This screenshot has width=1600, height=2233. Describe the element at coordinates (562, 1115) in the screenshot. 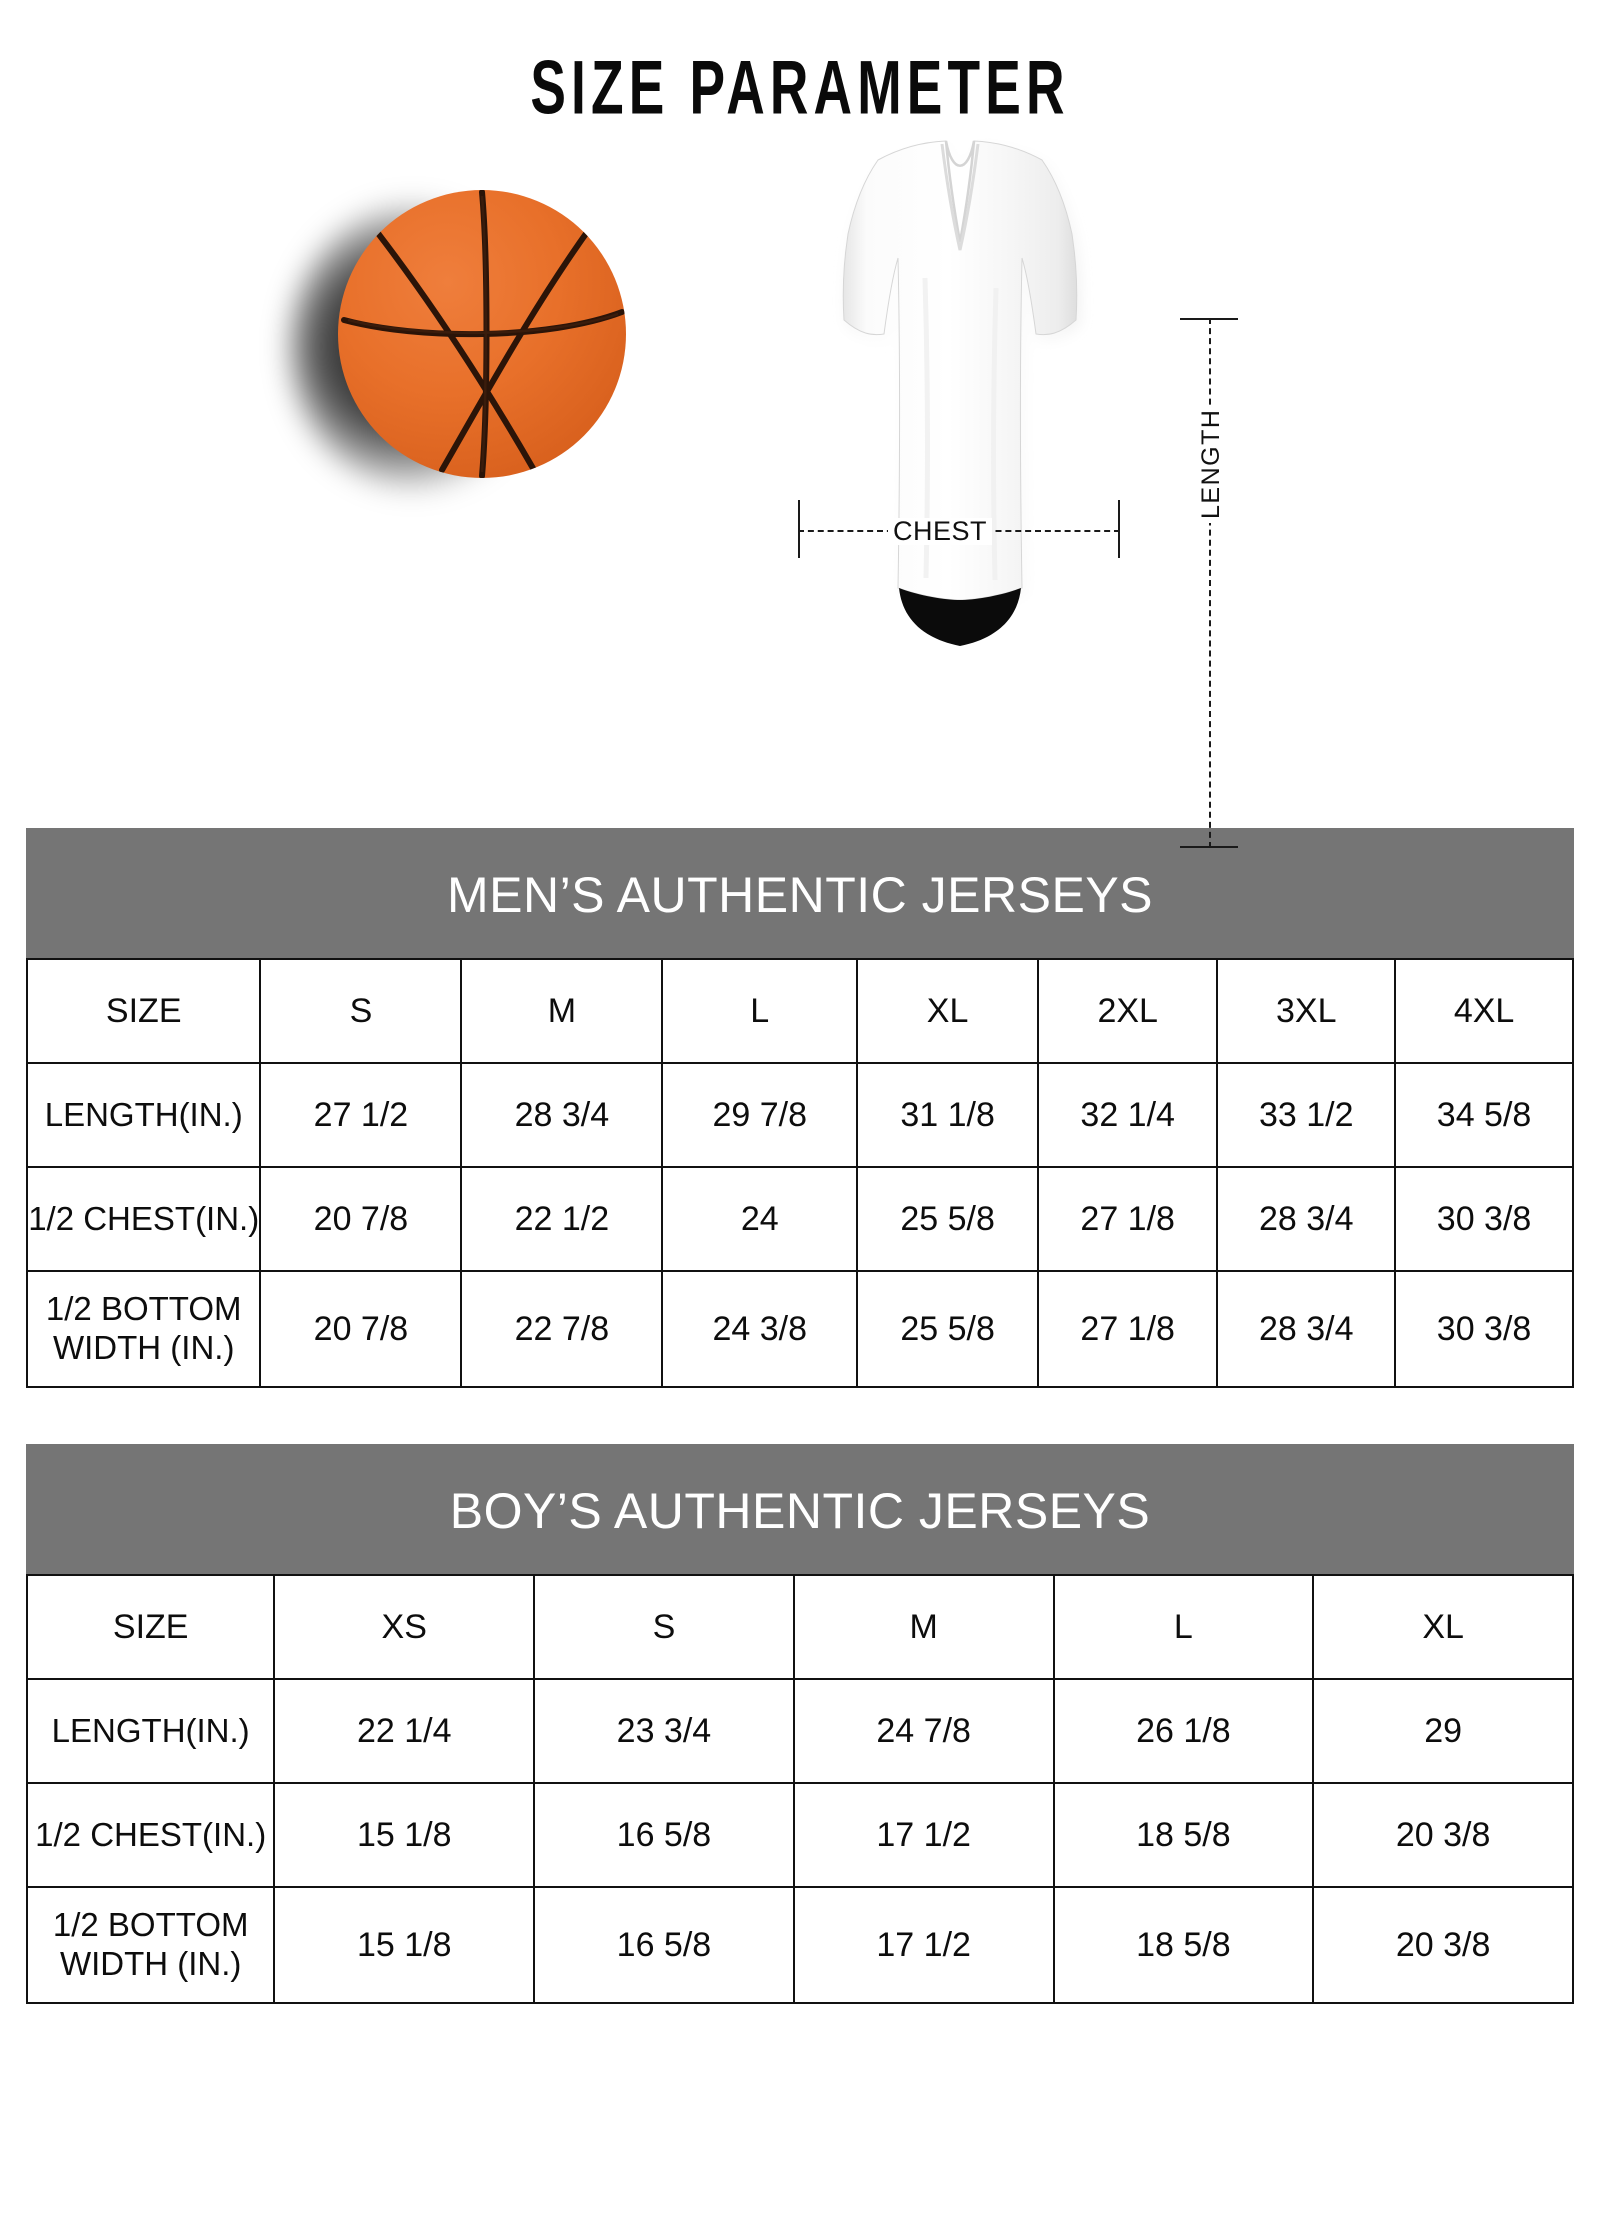

I see `cell-length-m: 28 3/4` at that location.